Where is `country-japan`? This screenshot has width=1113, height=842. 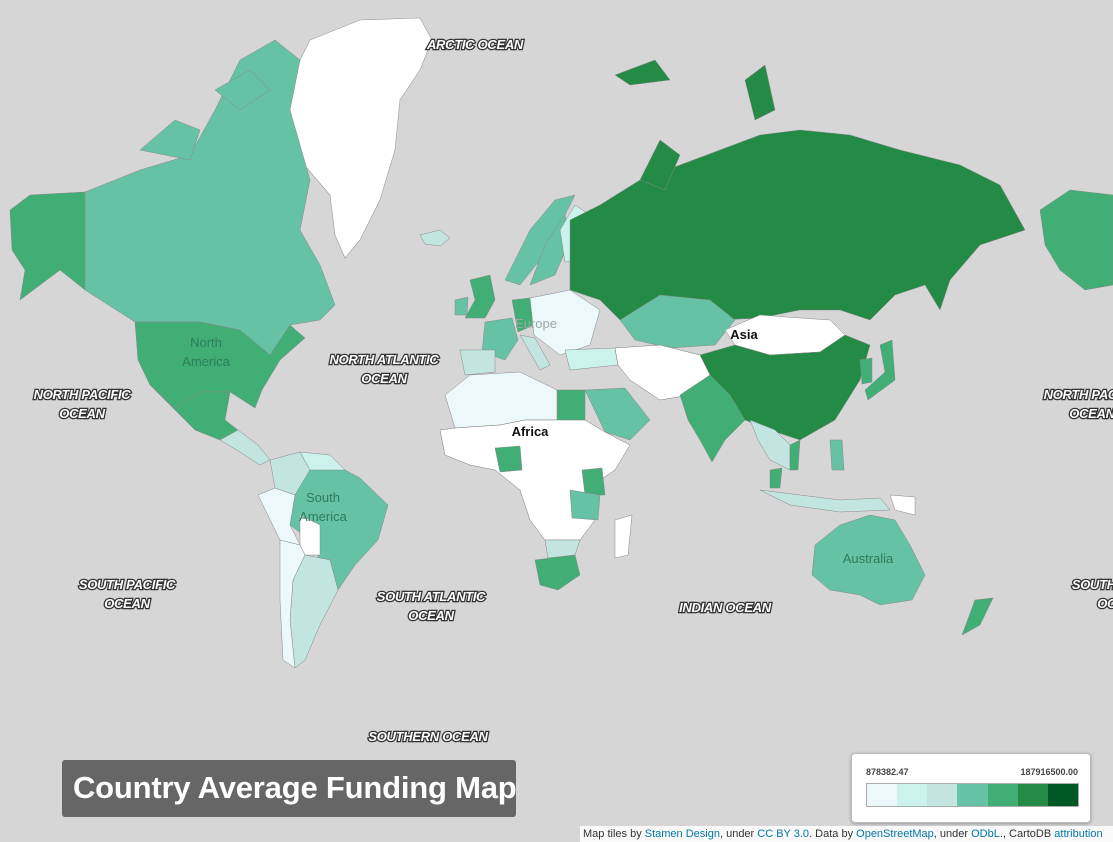
country-japan is located at coordinates (880, 370).